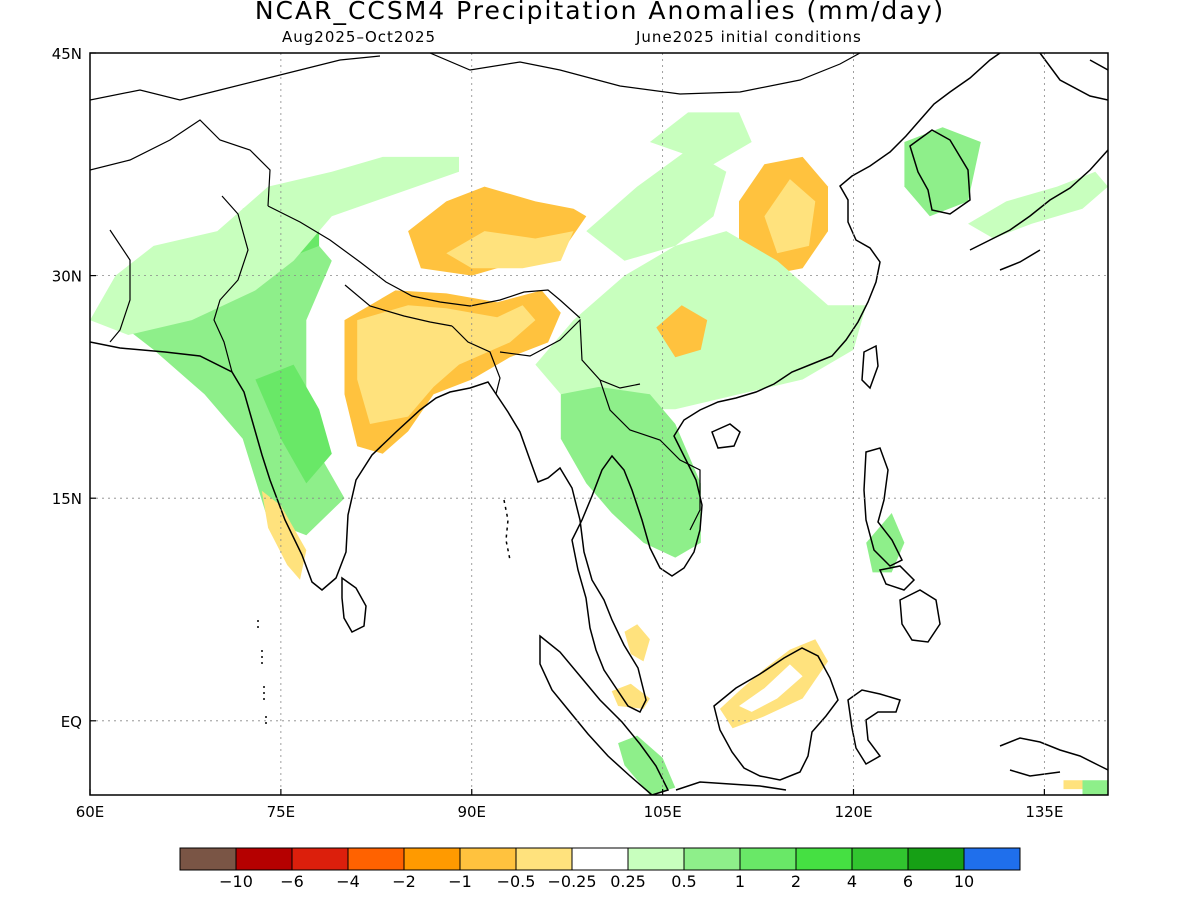  Describe the element at coordinates (570, 353) in the screenshot. I see `border-myanmar` at that location.